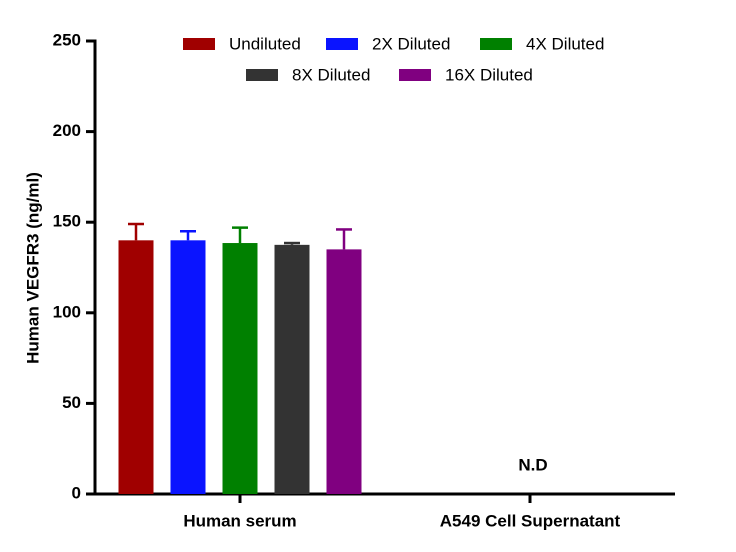 This screenshot has height=552, width=736. I want to click on legend-label: 4X Diluted, so click(565, 43).